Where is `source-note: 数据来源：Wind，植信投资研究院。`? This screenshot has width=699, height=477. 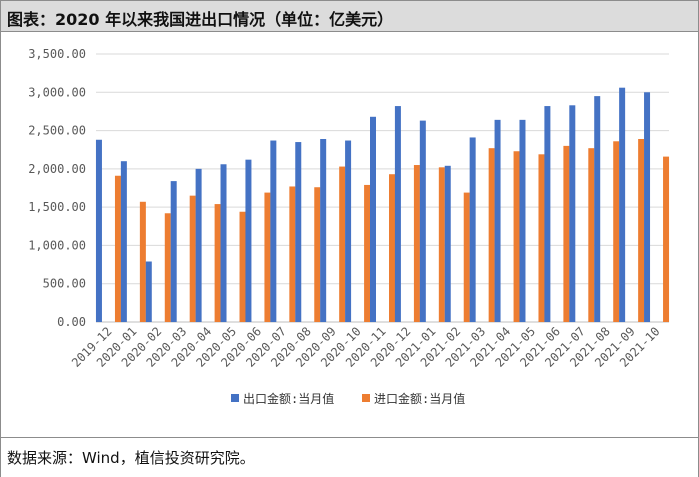 source-note: 数据来源：Wind，植信投资研究院。 is located at coordinates (131, 458).